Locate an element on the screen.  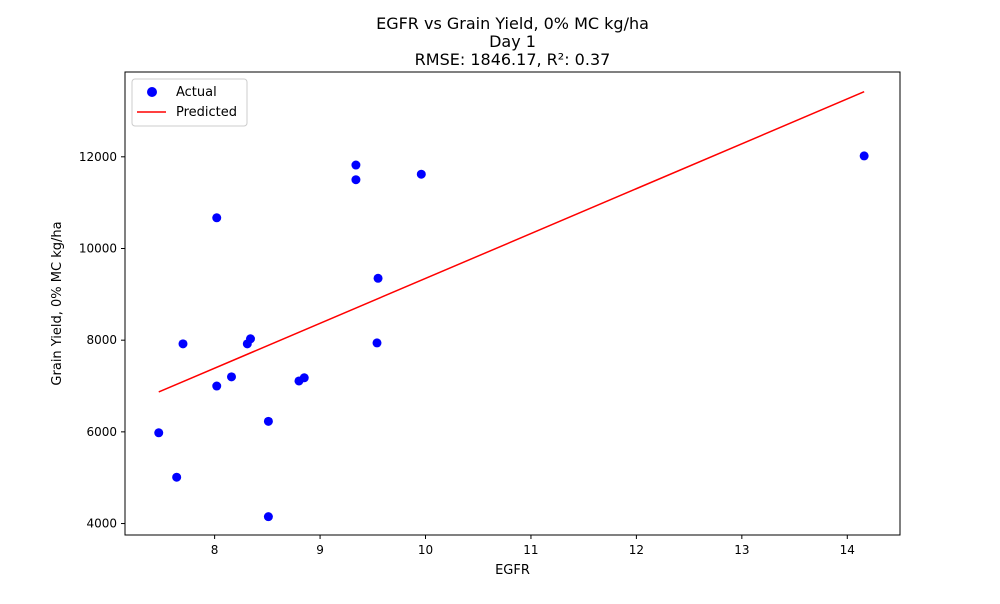
x-tick-label: 14 is located at coordinates (847, 550).